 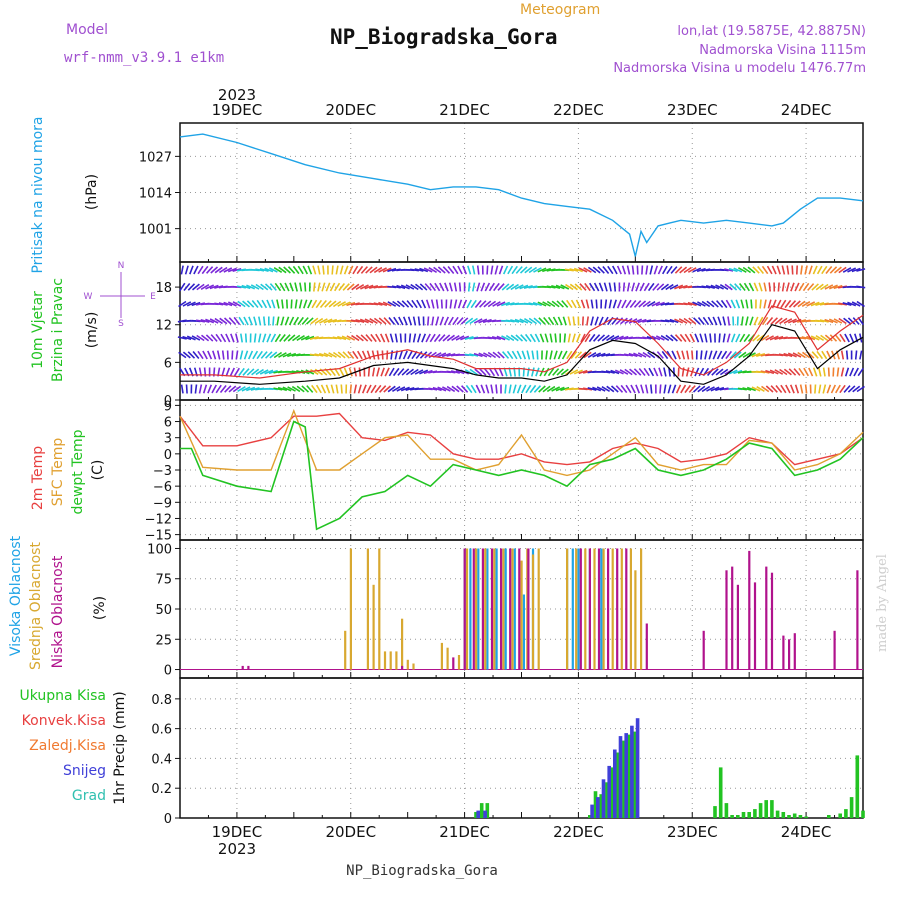 What do you see at coordinates (237, 849) in the screenshot?
I see `year-bottom: 2023` at bounding box center [237, 849].